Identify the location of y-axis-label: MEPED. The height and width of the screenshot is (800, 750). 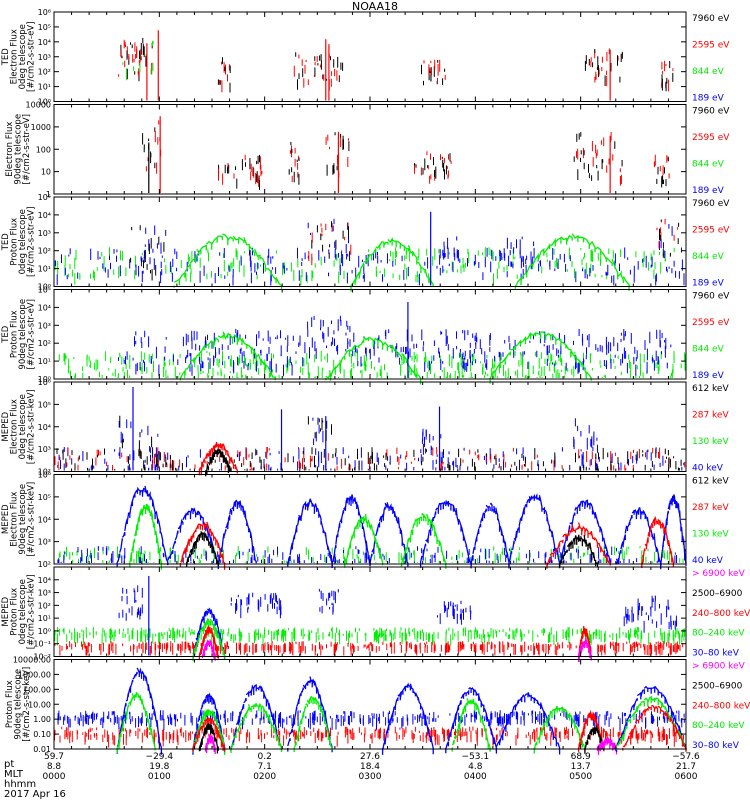
(6, 611).